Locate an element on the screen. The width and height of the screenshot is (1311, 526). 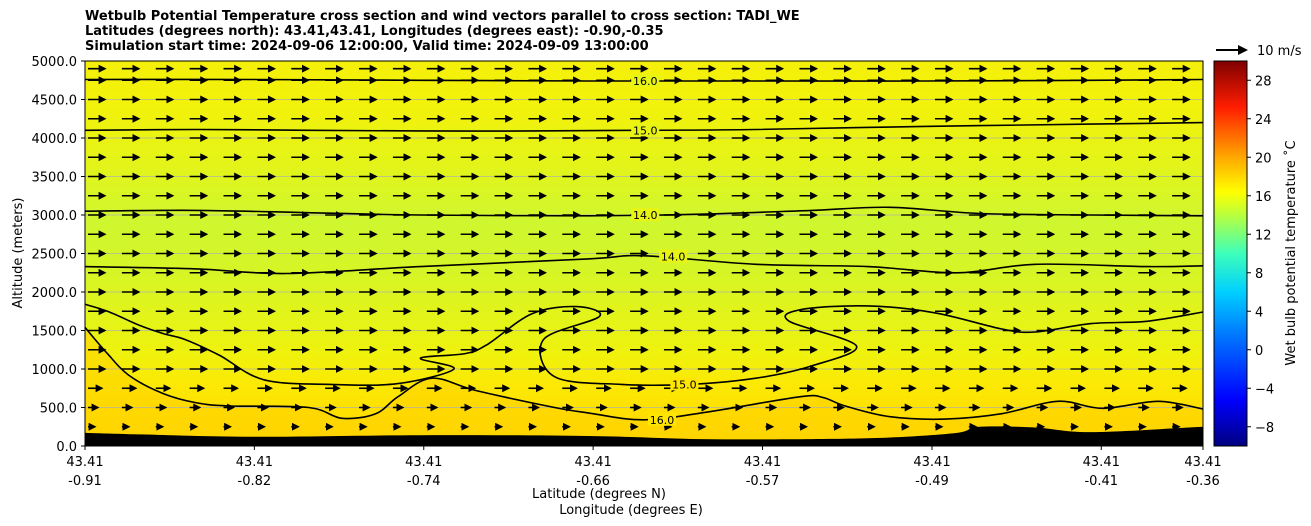
y-tick-label: 4500.0 is located at coordinates (55, 101).